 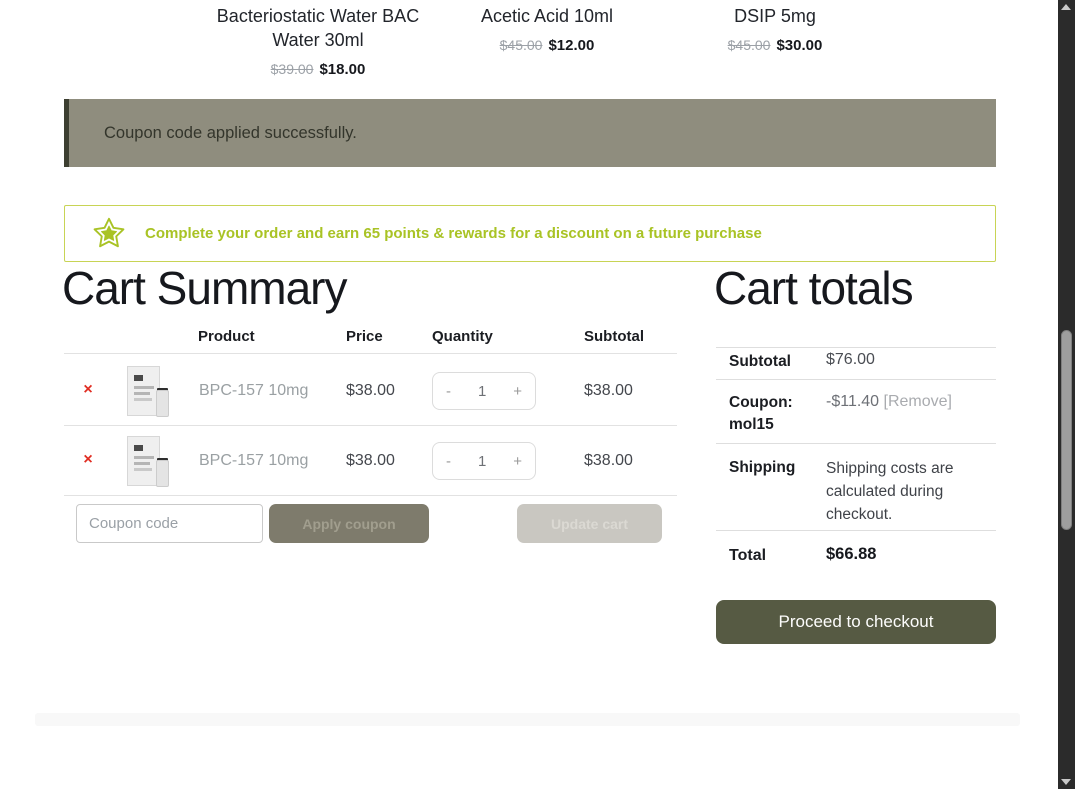 I want to click on coupon-label-line2: mol15, so click(x=751, y=424).